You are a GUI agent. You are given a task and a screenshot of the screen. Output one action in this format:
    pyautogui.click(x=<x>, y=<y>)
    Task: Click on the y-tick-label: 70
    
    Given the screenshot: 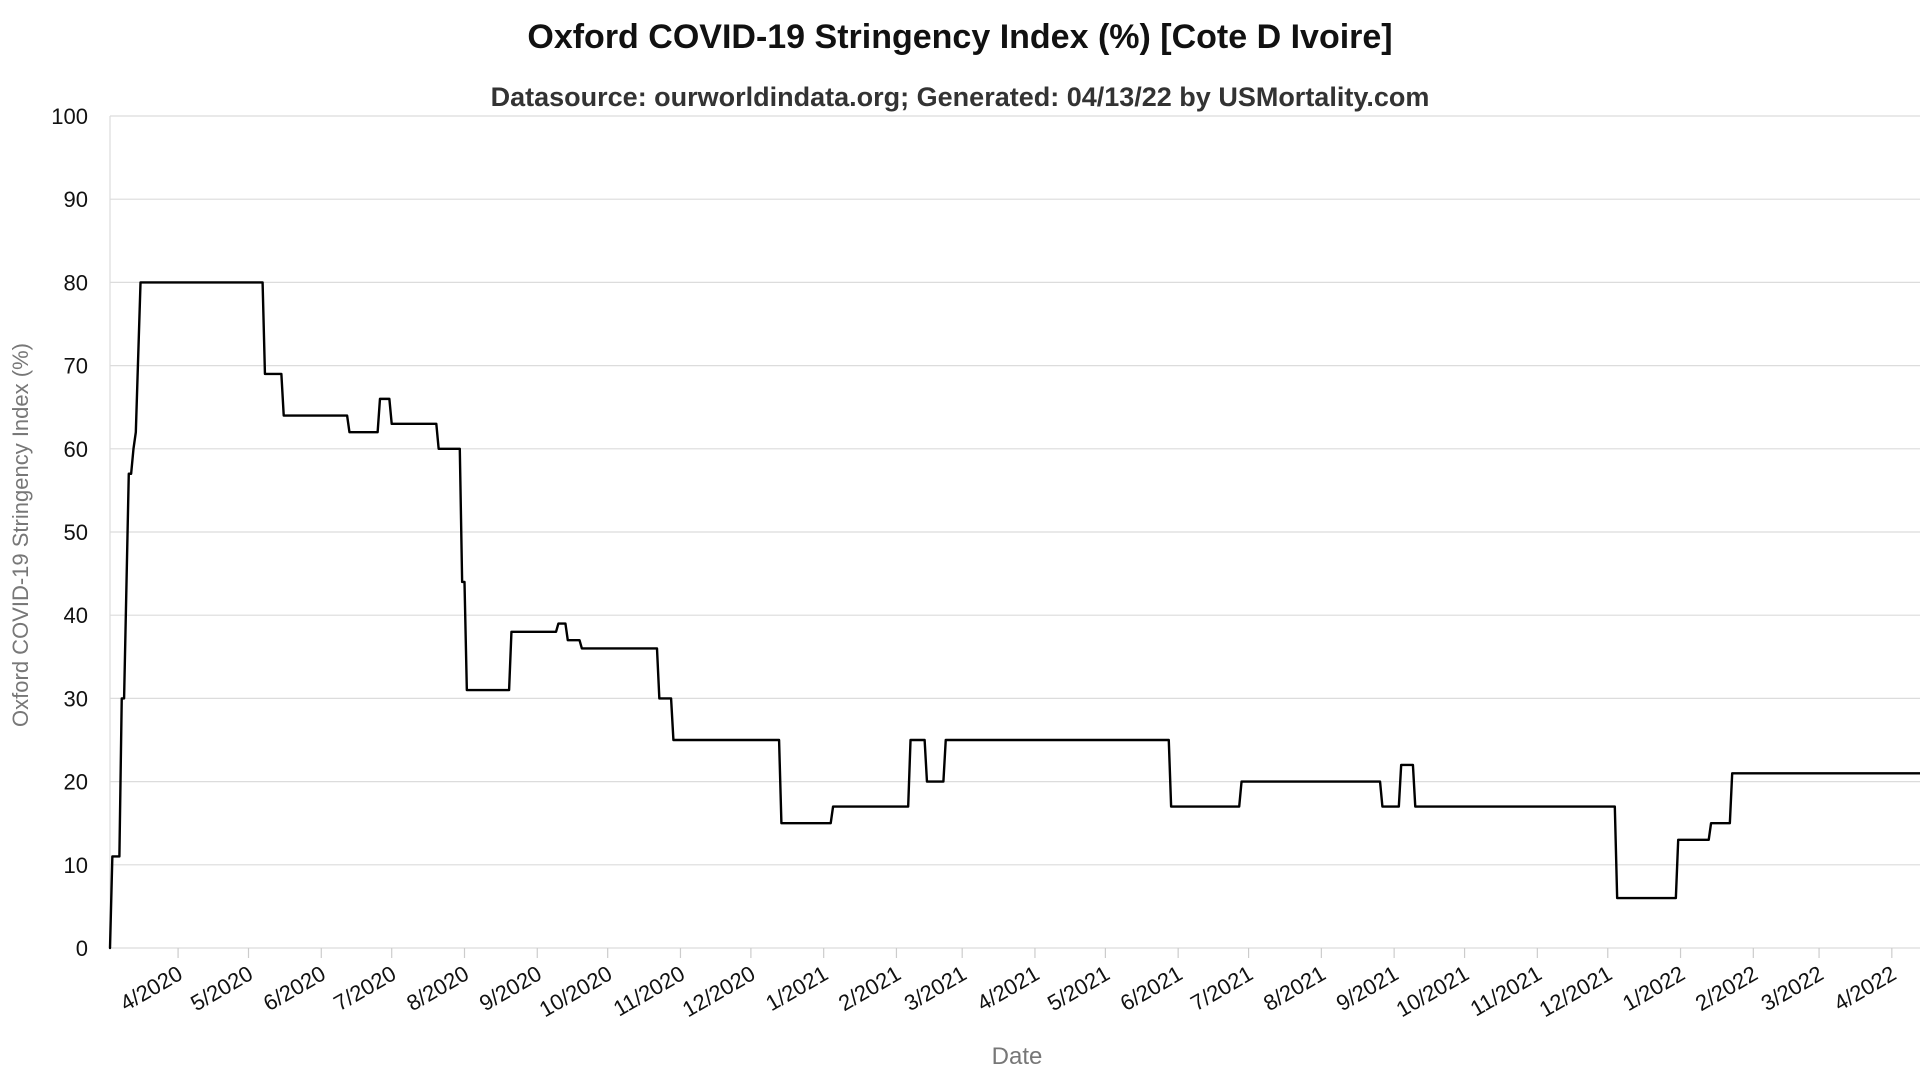 What is the action you would take?
    pyautogui.click(x=76, y=366)
    